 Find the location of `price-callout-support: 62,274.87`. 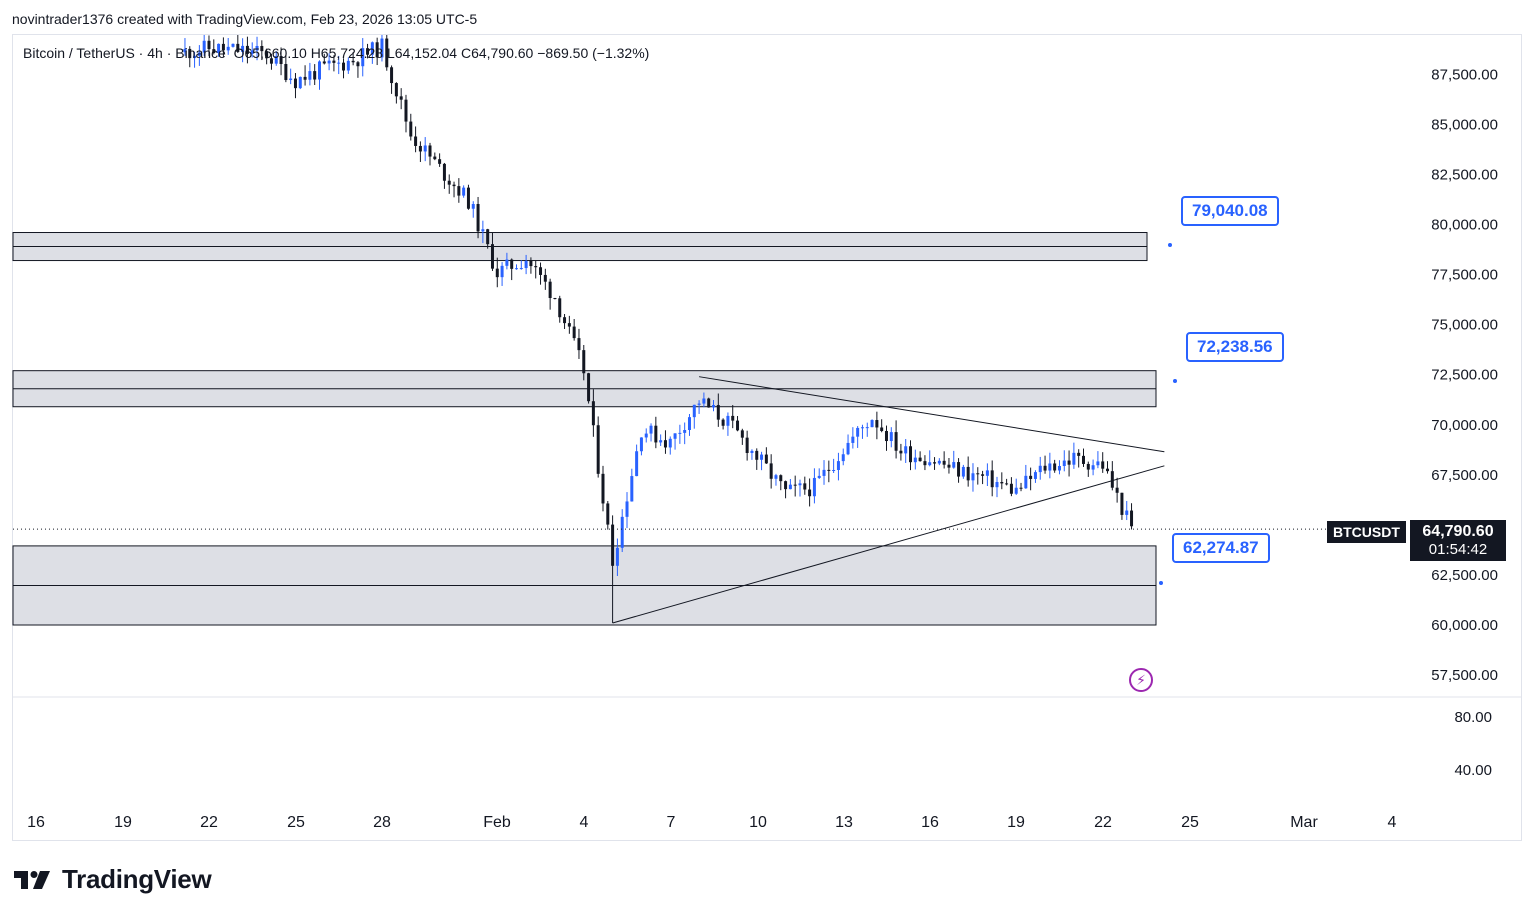

price-callout-support: 62,274.87 is located at coordinates (1221, 548).